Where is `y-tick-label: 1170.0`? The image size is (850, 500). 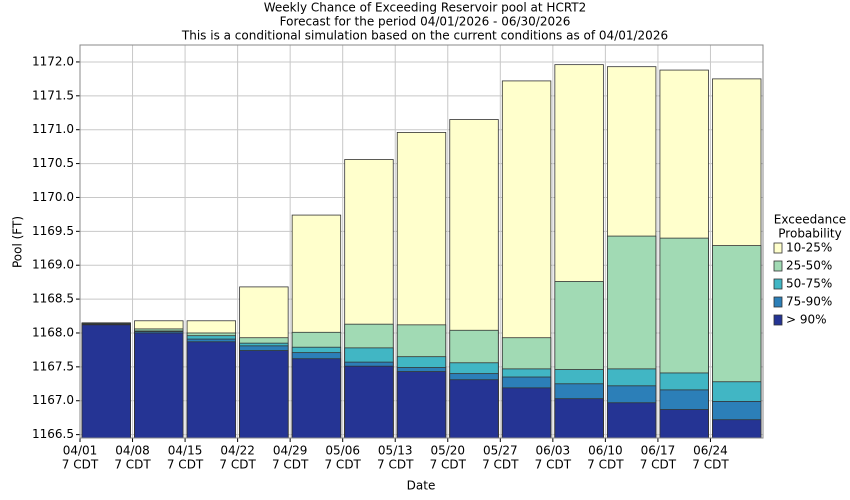
y-tick-label: 1170.0 is located at coordinates (53, 197).